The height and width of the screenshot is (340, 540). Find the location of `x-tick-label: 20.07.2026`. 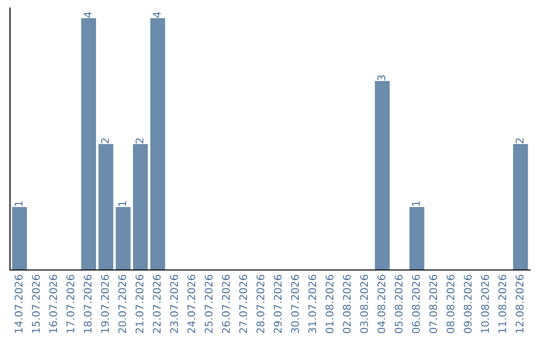

x-tick-label: 20.07.2026 is located at coordinates (122, 304).